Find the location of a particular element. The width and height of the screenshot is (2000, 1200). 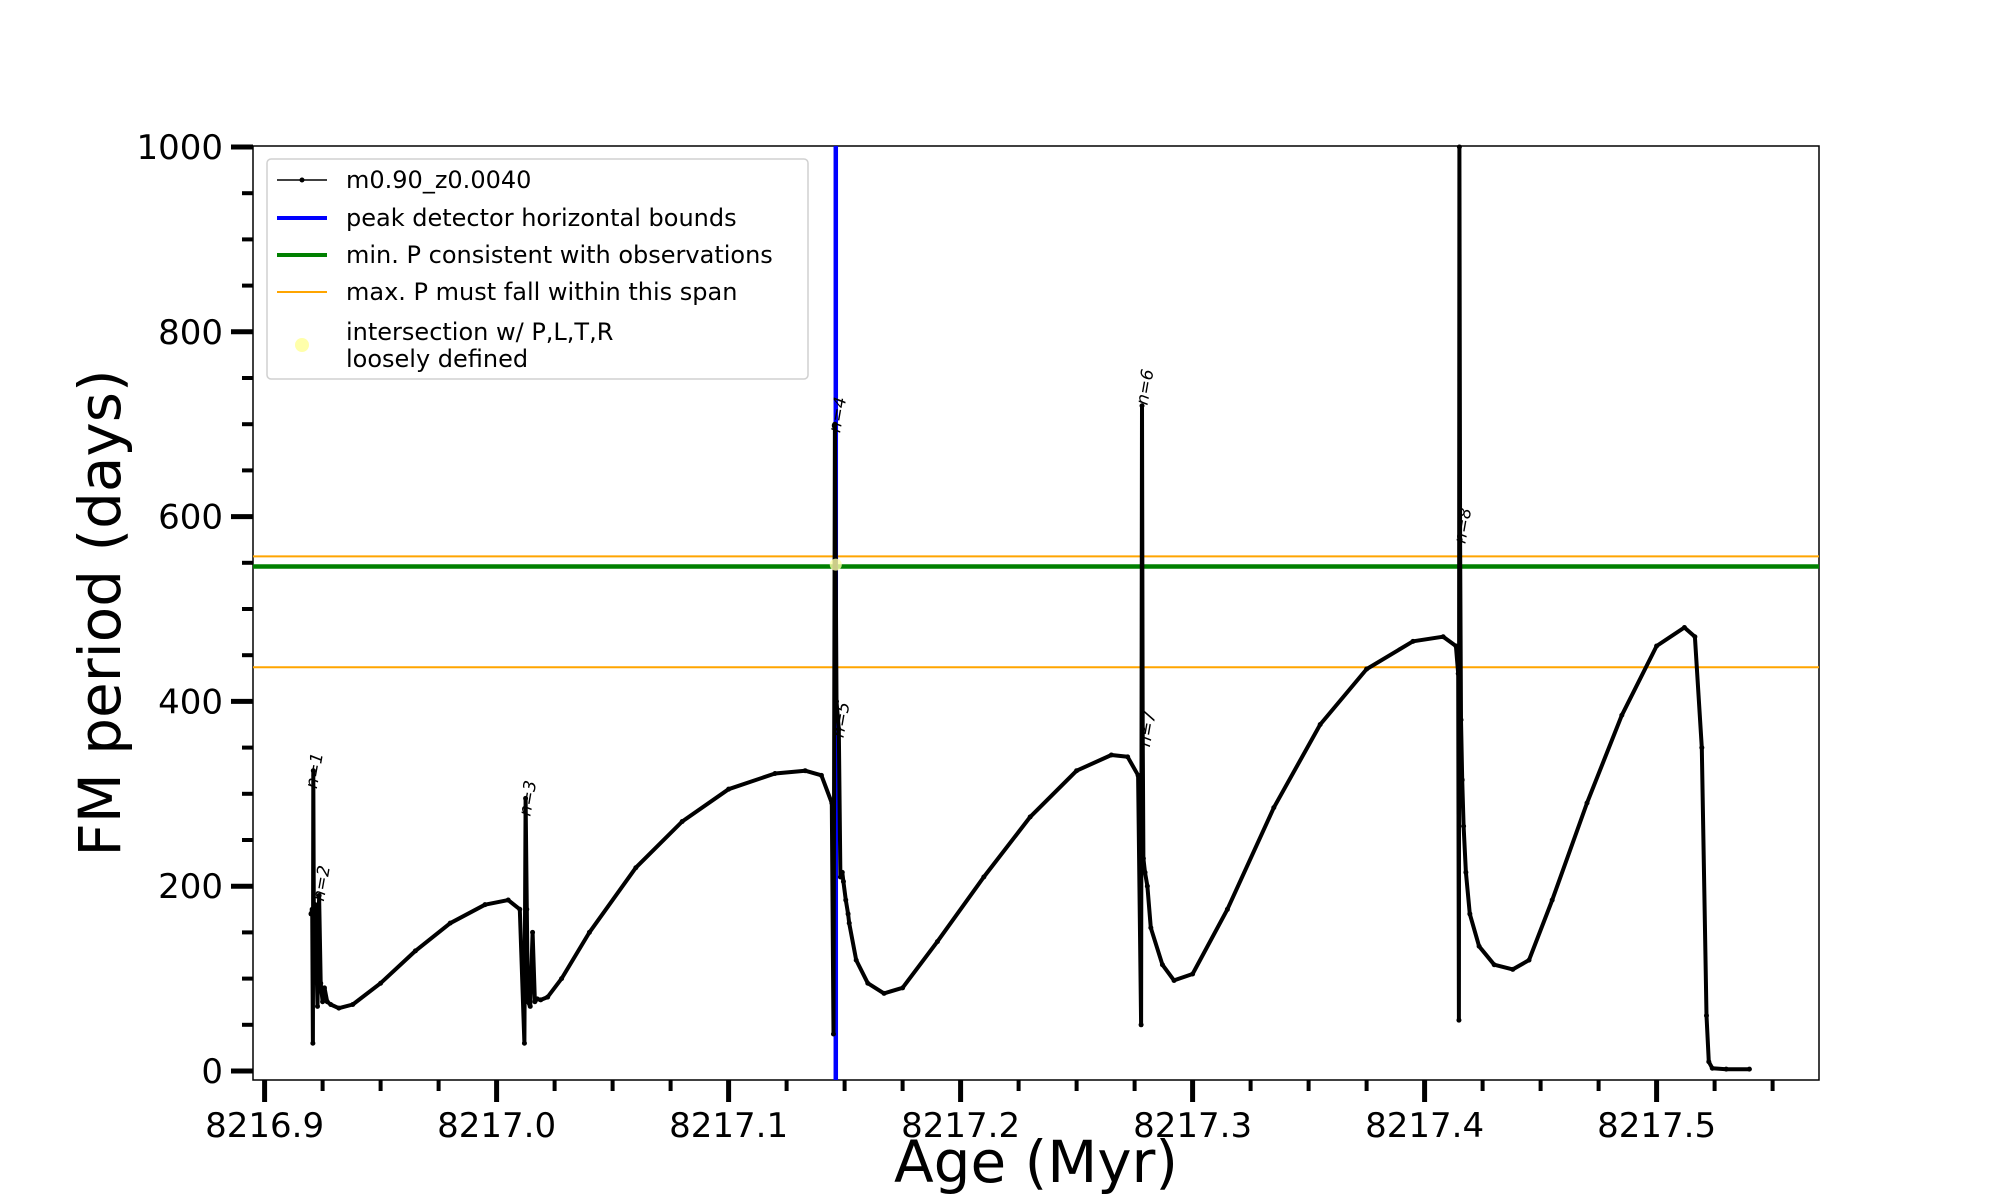

y-tick-label: 1000 is located at coordinates (179, 148).